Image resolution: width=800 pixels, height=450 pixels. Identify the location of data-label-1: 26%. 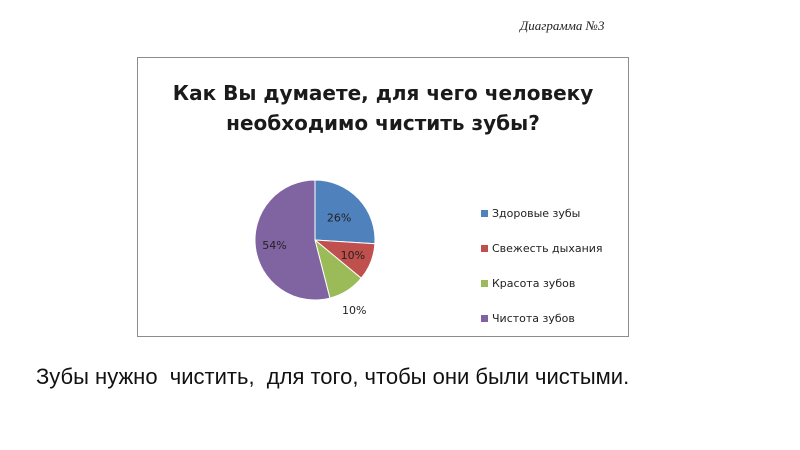
(339, 217).